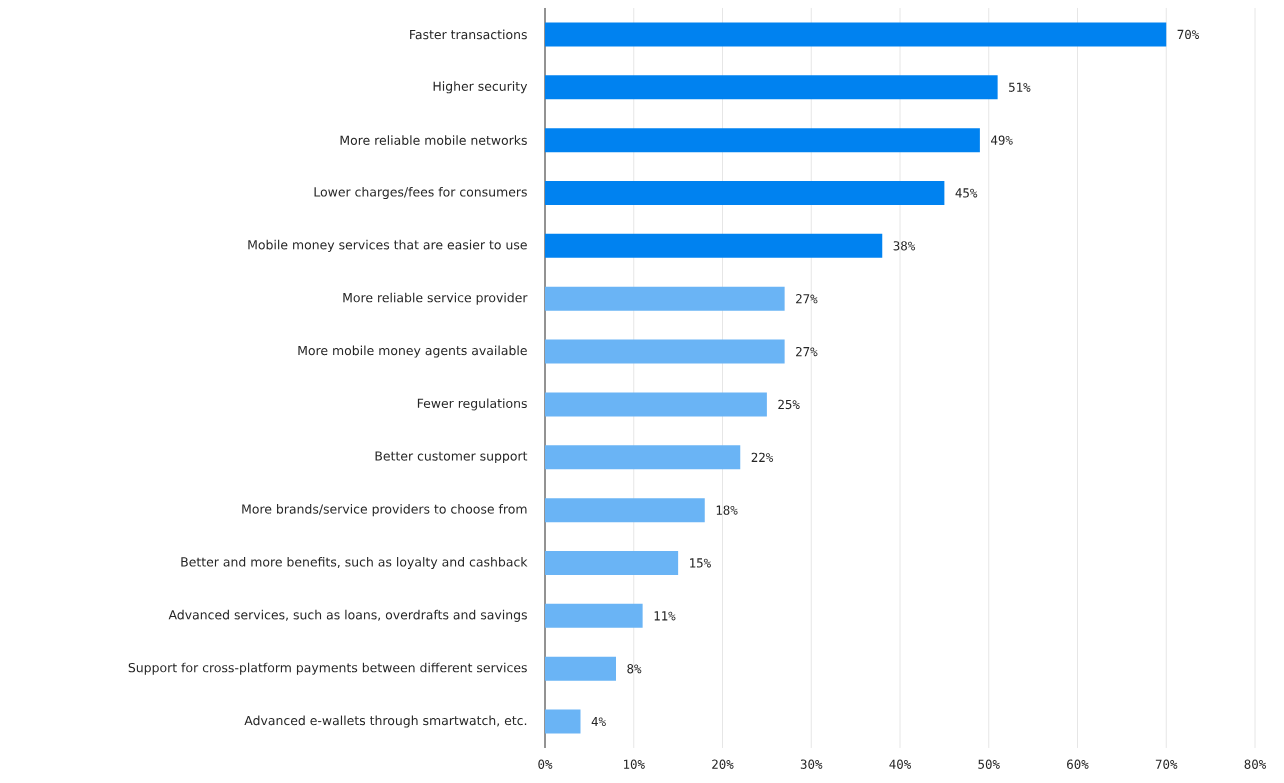  I want to click on y-tick-label: Higher security, so click(480, 87).